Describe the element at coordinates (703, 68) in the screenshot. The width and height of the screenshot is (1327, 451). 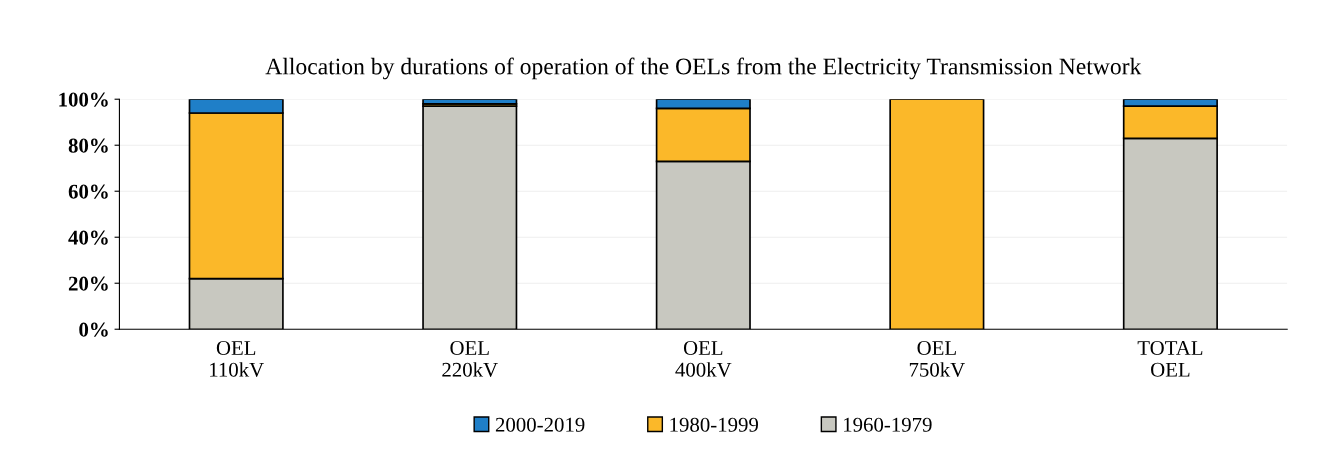
I see `chart-title: Allocation by durations of operation of the OELs from the Electricity Transmission Network` at that location.